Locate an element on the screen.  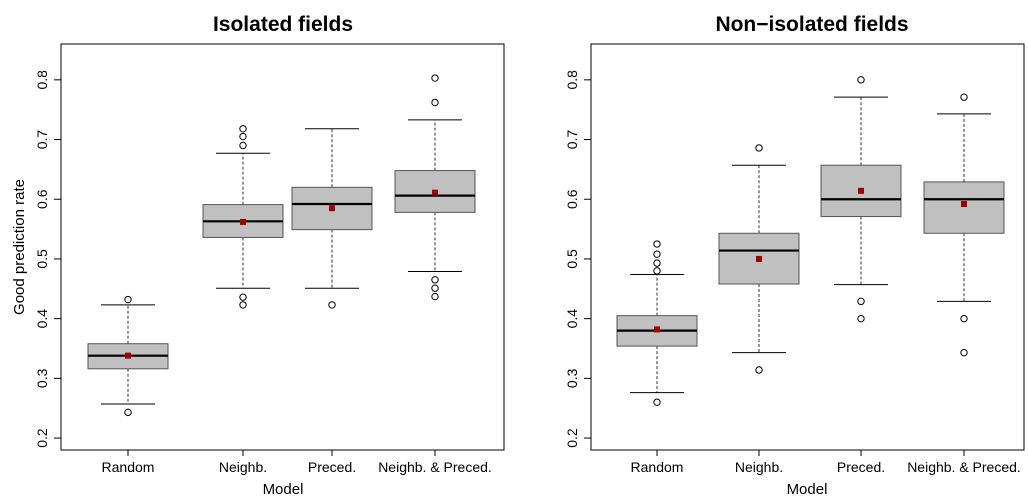
chart-title: Isolated fields is located at coordinates (283, 24).